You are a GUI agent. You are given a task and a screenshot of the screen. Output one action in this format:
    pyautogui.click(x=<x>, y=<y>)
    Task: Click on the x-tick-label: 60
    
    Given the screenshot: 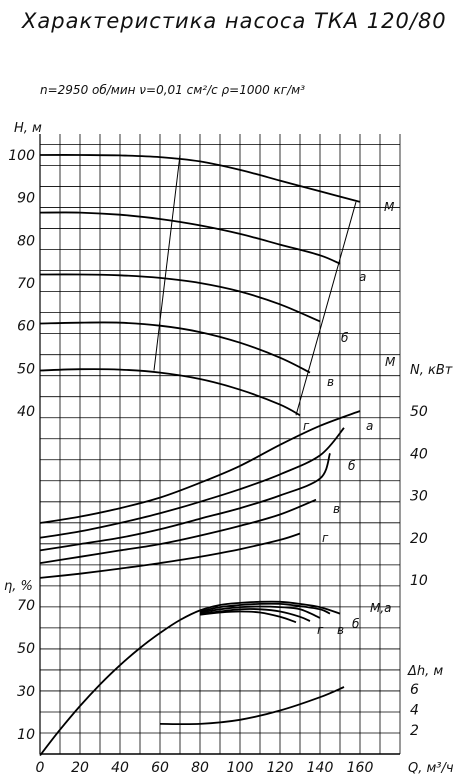 What is the action you would take?
    pyautogui.click(x=160, y=768)
    